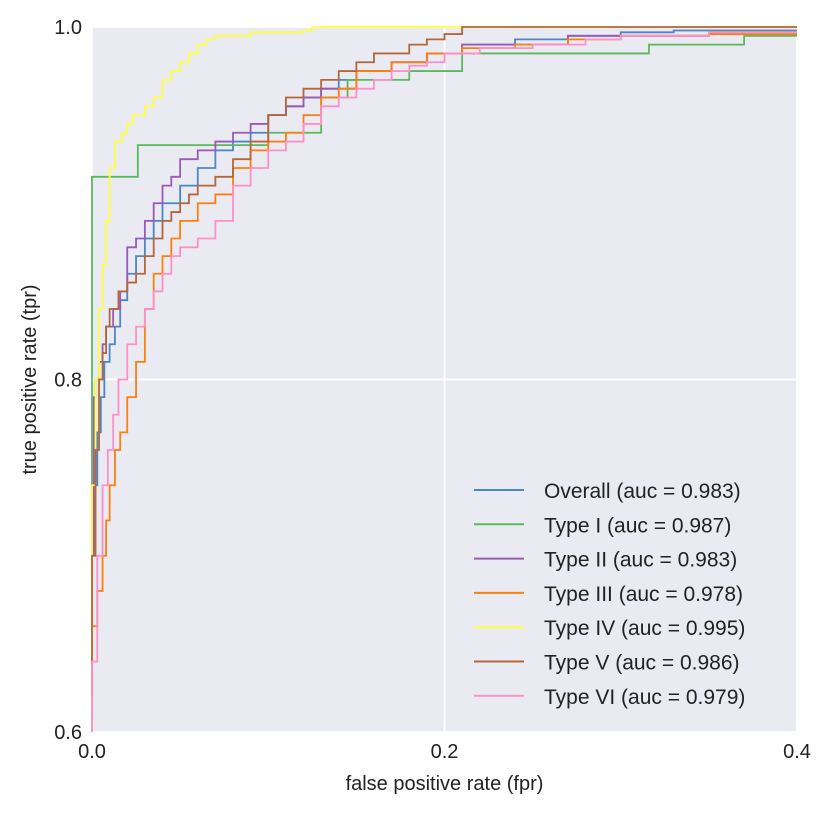  What do you see at coordinates (92, 752) in the screenshot?
I see `x-tick-label: 0.0` at bounding box center [92, 752].